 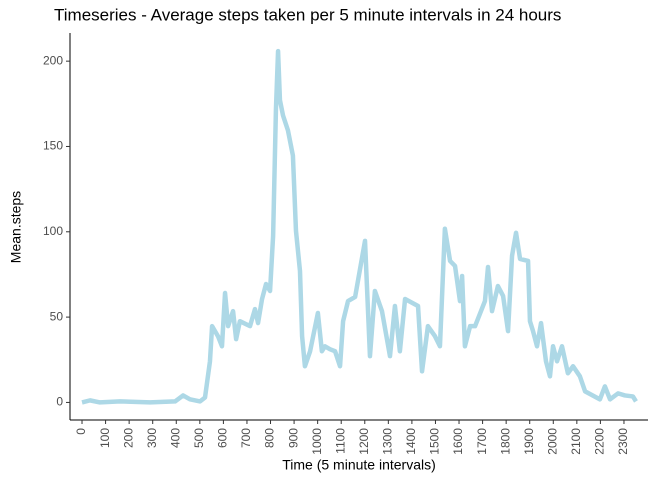 I want to click on x-tick-label: 2200, so click(x=600, y=441).